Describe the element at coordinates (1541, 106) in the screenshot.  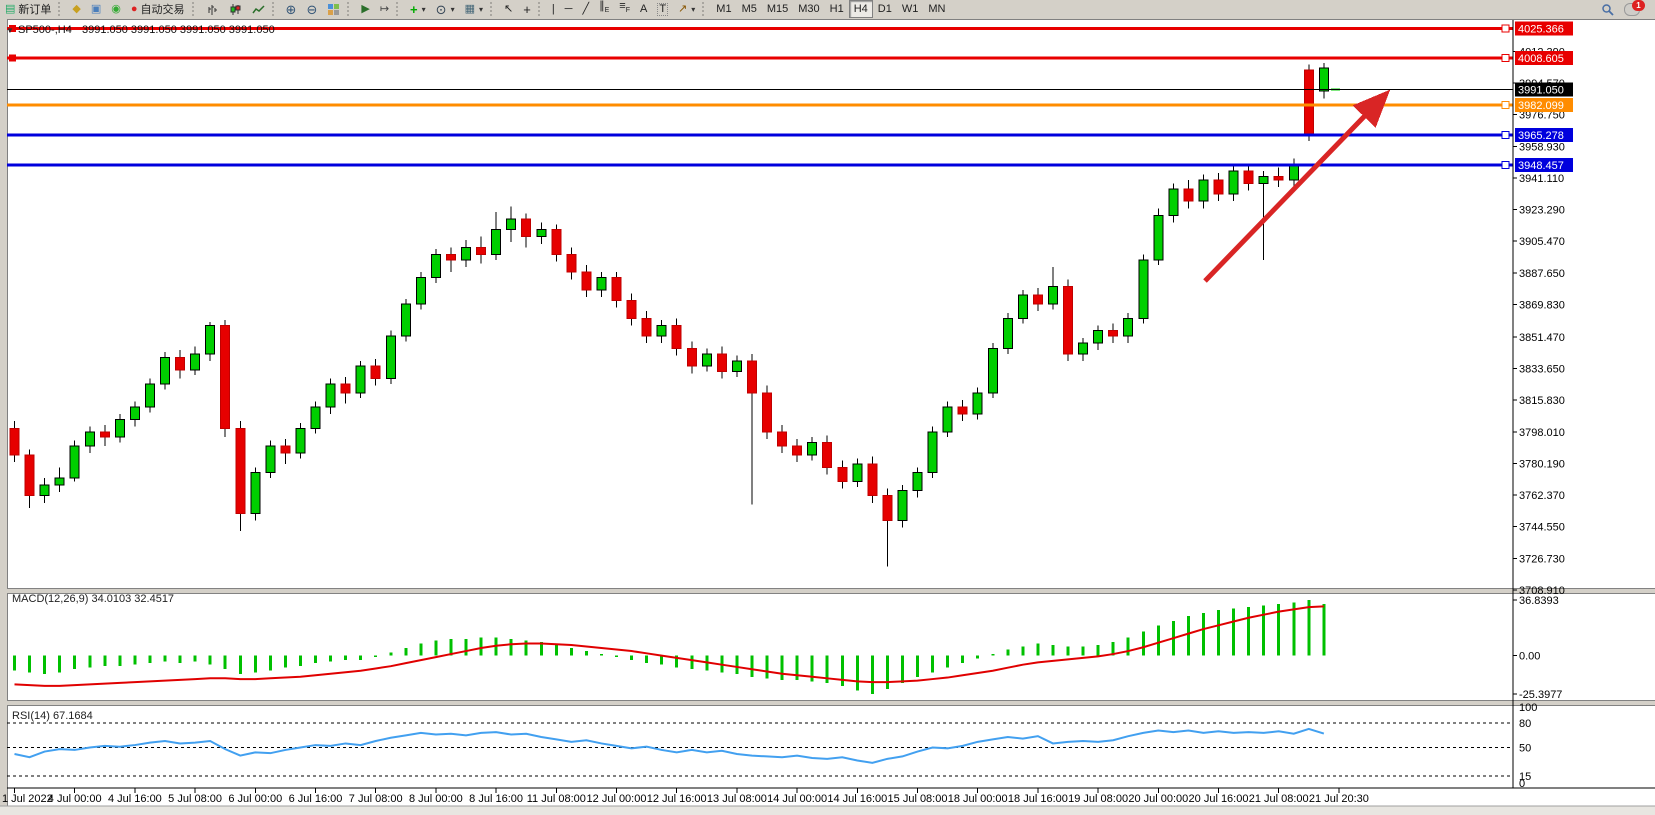
I see `price-level-badge-text: 3982.099` at that location.